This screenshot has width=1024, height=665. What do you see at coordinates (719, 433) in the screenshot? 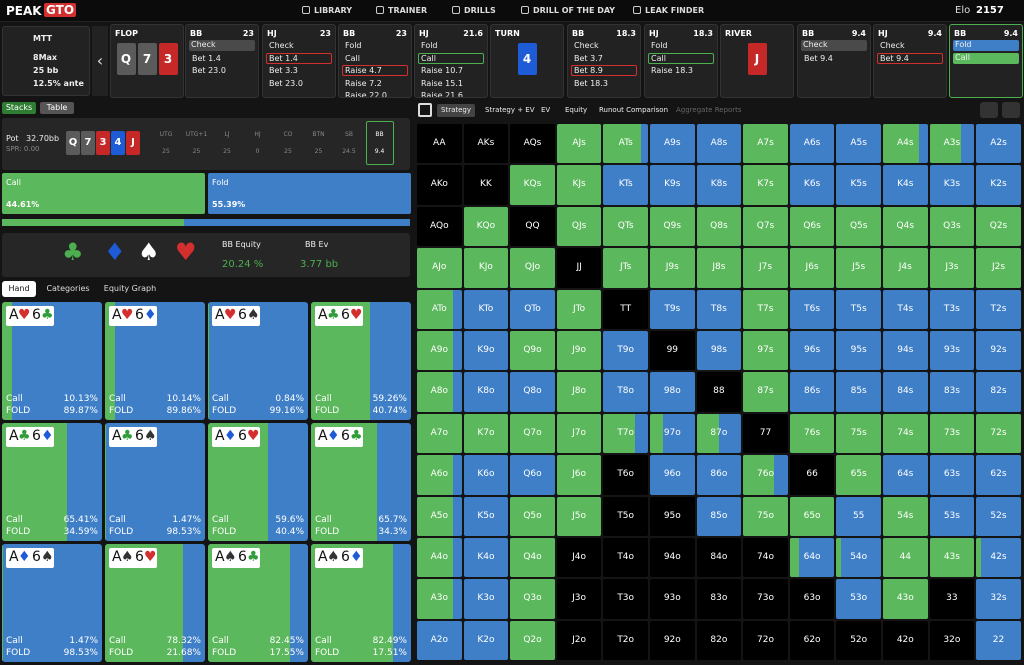
I see `range-cell: 87o` at bounding box center [719, 433].